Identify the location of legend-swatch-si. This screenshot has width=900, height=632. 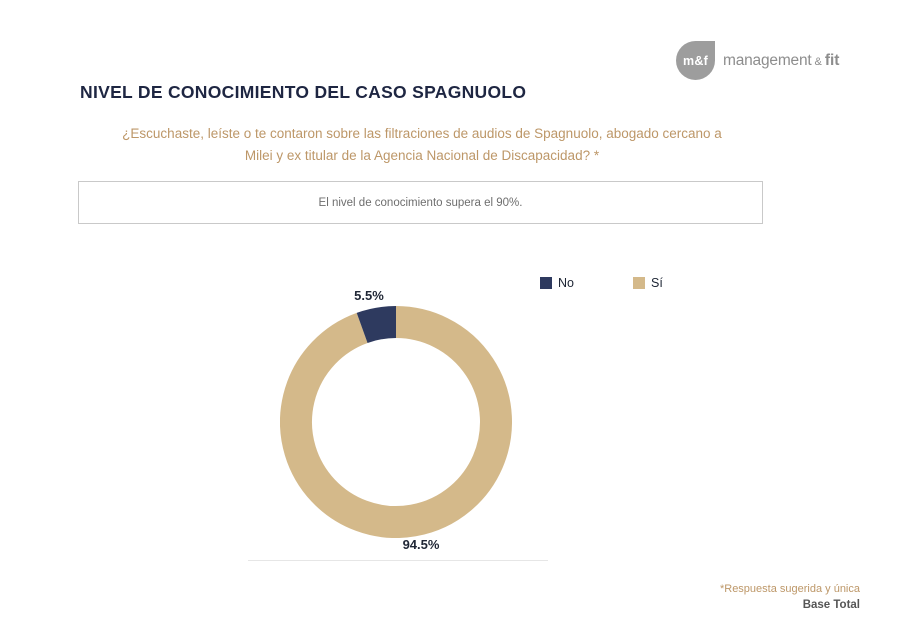
(639, 283).